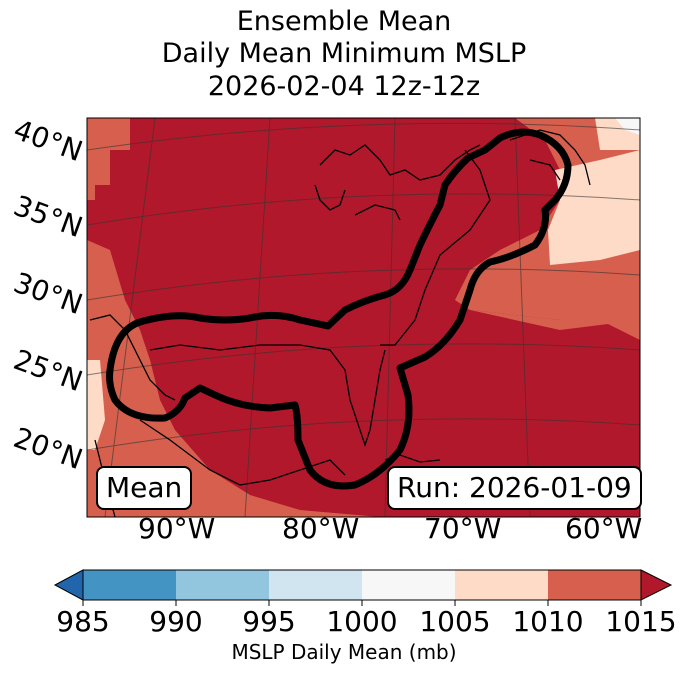 Image resolution: width=688 pixels, height=674 pixels. What do you see at coordinates (656, 585) in the screenshot?
I see `colorbar-extend-high` at bounding box center [656, 585].